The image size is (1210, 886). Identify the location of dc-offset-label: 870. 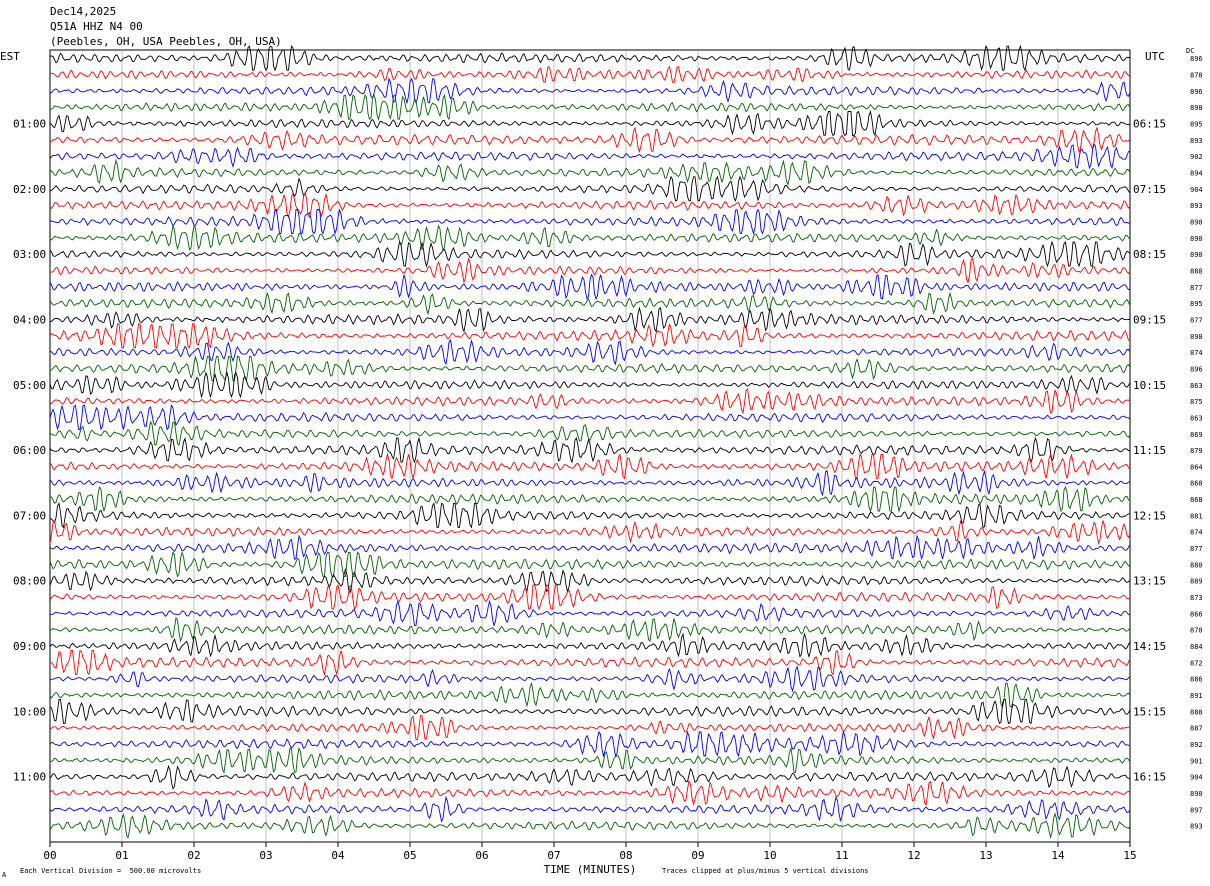
(1196, 631).